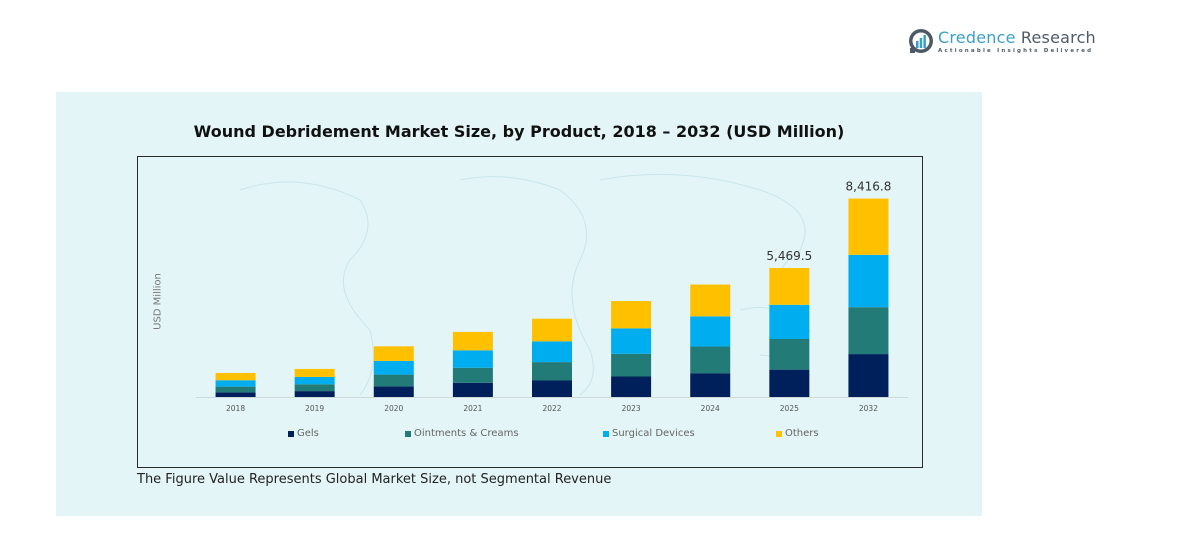  Describe the element at coordinates (308, 433) in the screenshot. I see `legend-label: Gels` at that location.